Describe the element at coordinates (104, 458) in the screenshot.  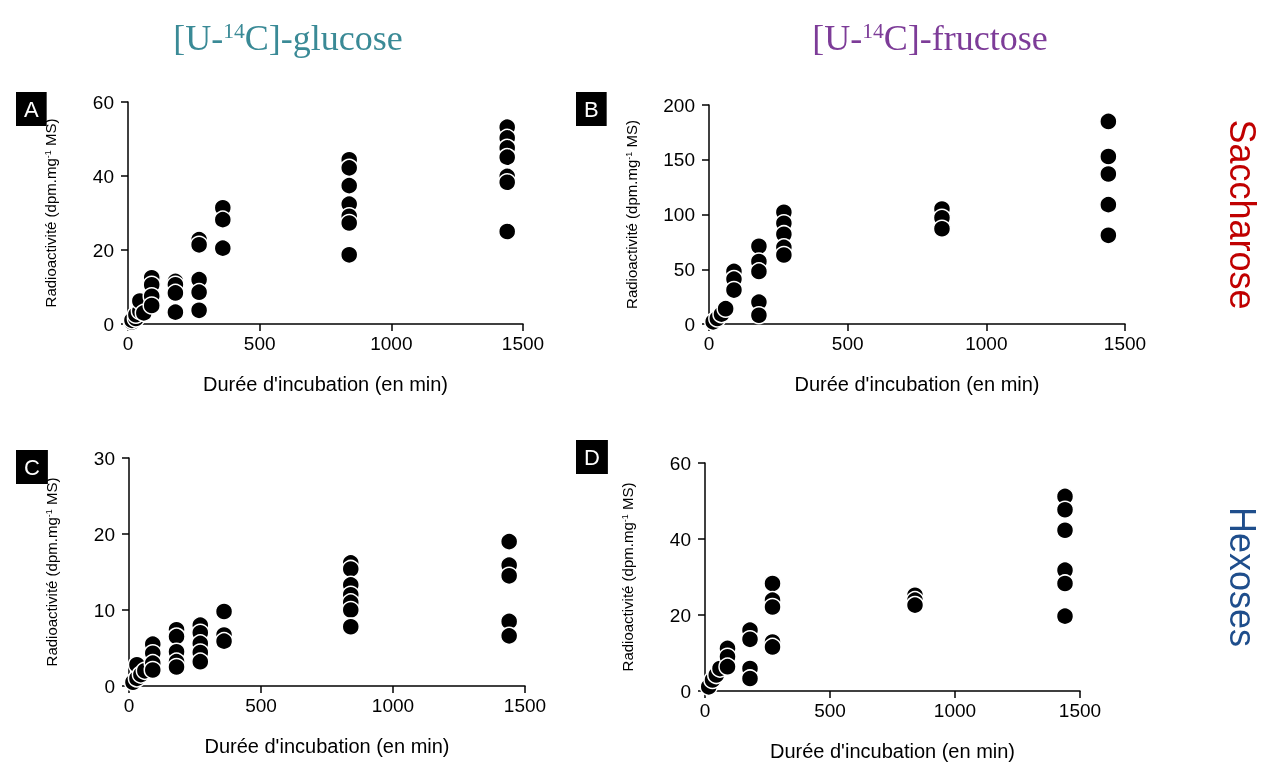
I see `y-tick-label: 30` at that location.